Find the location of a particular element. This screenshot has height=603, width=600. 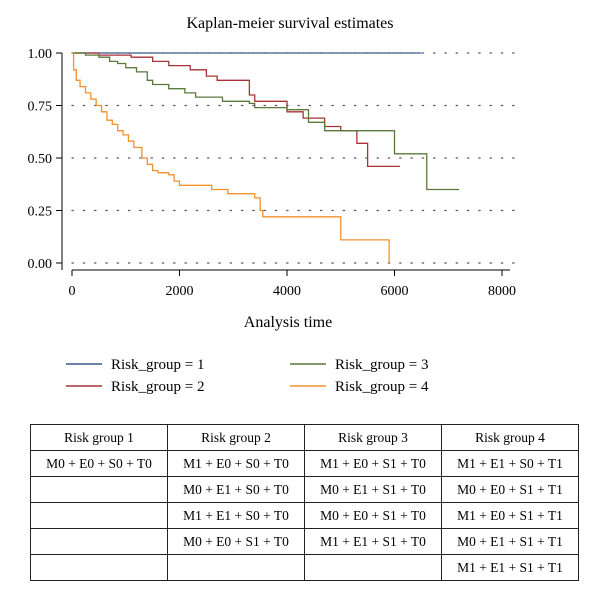

table-cell: M1 + E0 + S1 + T0 is located at coordinates (373, 463).